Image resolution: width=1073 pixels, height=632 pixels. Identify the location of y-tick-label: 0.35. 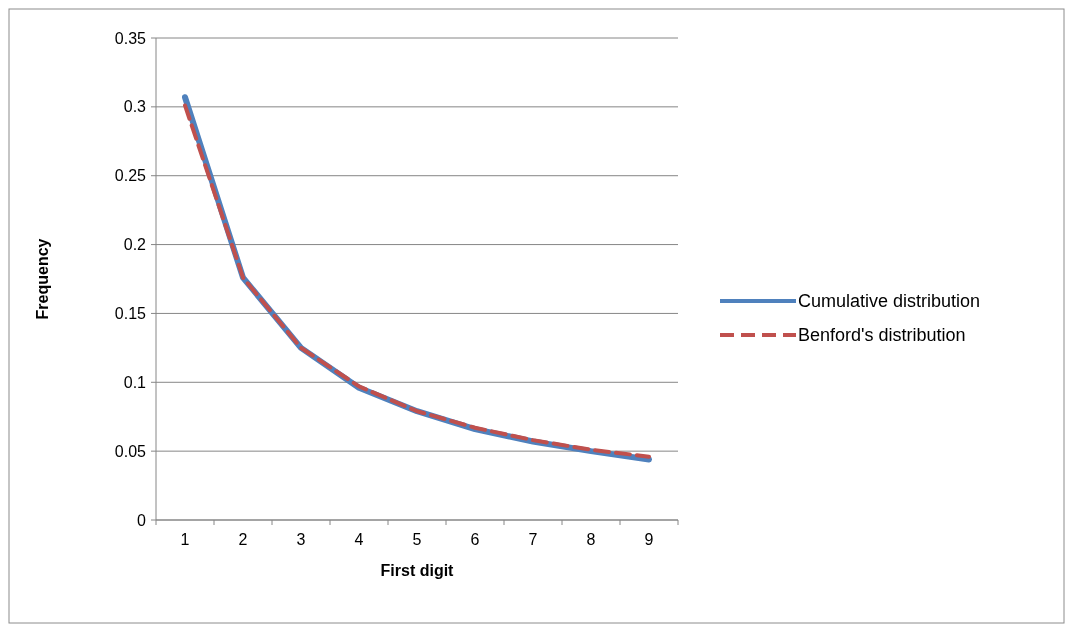
(130, 38).